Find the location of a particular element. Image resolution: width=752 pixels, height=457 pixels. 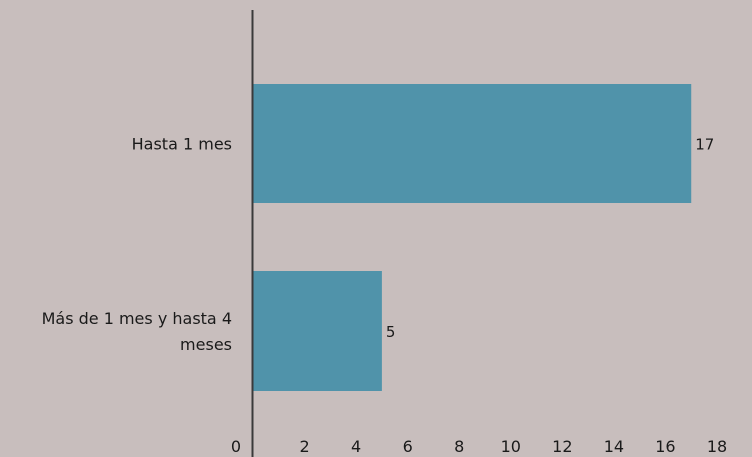

x-tick-label-16: 16 is located at coordinates (665, 446).